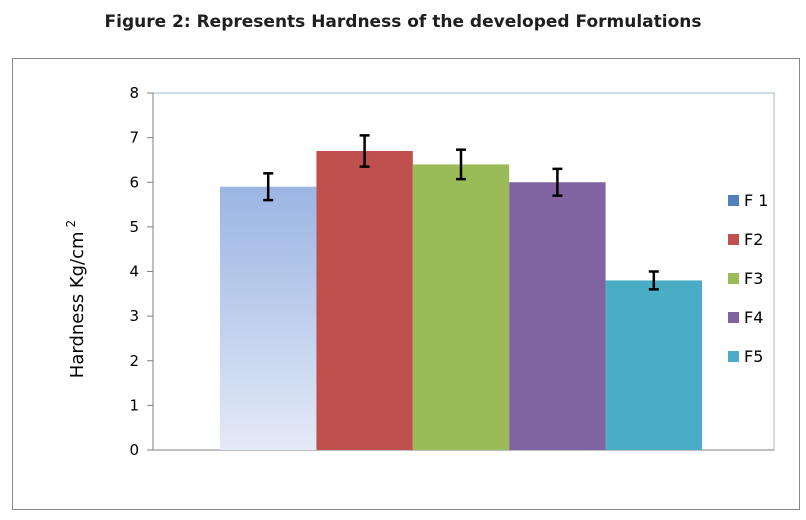 The image size is (806, 520). Describe the element at coordinates (134, 405) in the screenshot. I see `y-tick-label: 1` at that location.